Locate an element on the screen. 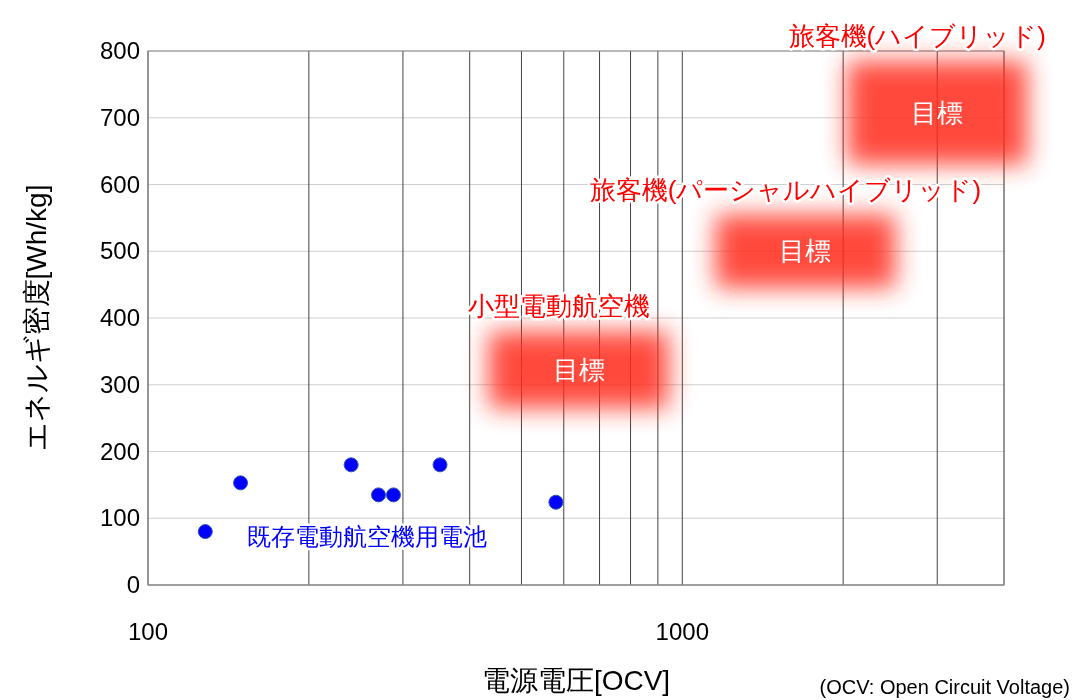  y-tick-label: 400 is located at coordinates (119, 317).